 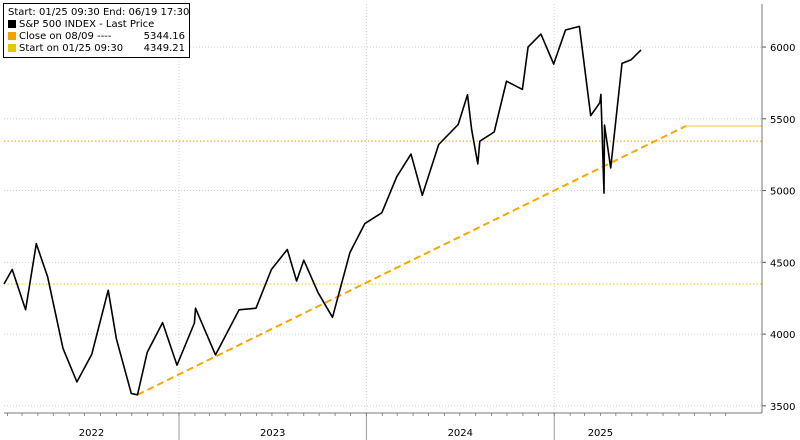 What do you see at coordinates (65, 36) in the screenshot?
I see `legend-item-label: Close on 08/09 ----` at bounding box center [65, 36].